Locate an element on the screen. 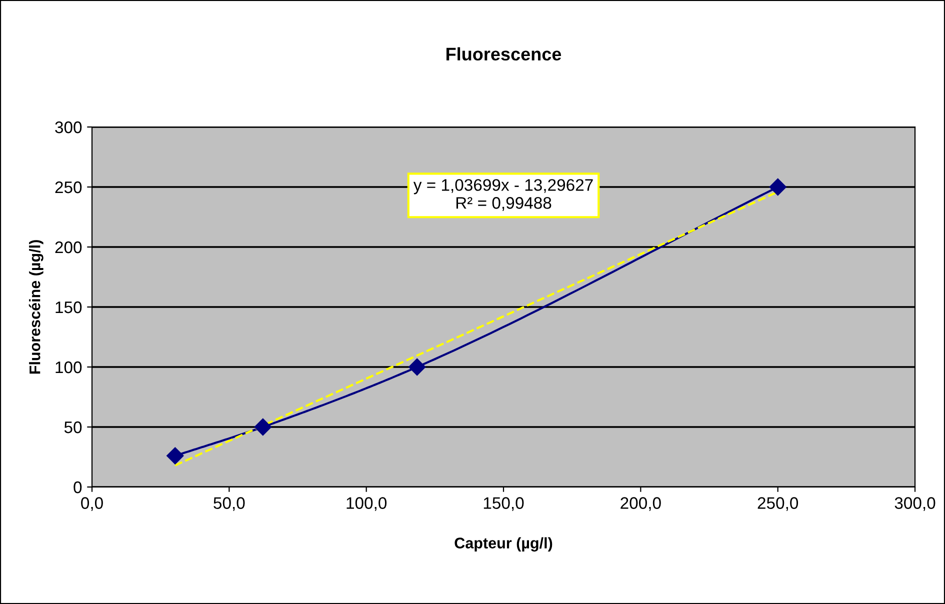  x-tick-label: 50,0 is located at coordinates (229, 504).